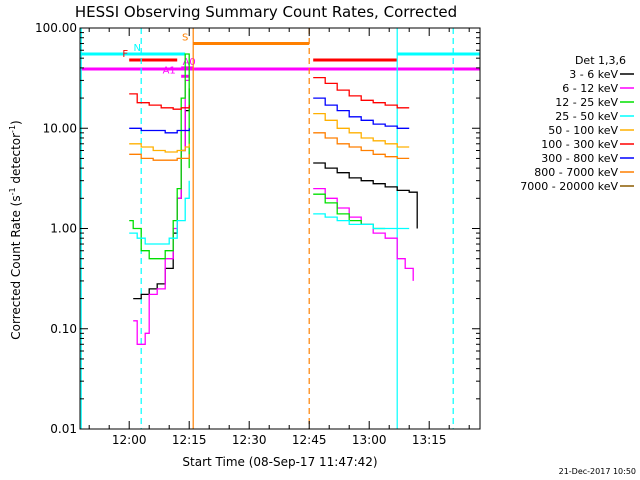 The width and height of the screenshot is (640, 480). Describe the element at coordinates (125, 54) in the screenshot. I see `flag-label: F` at that location.